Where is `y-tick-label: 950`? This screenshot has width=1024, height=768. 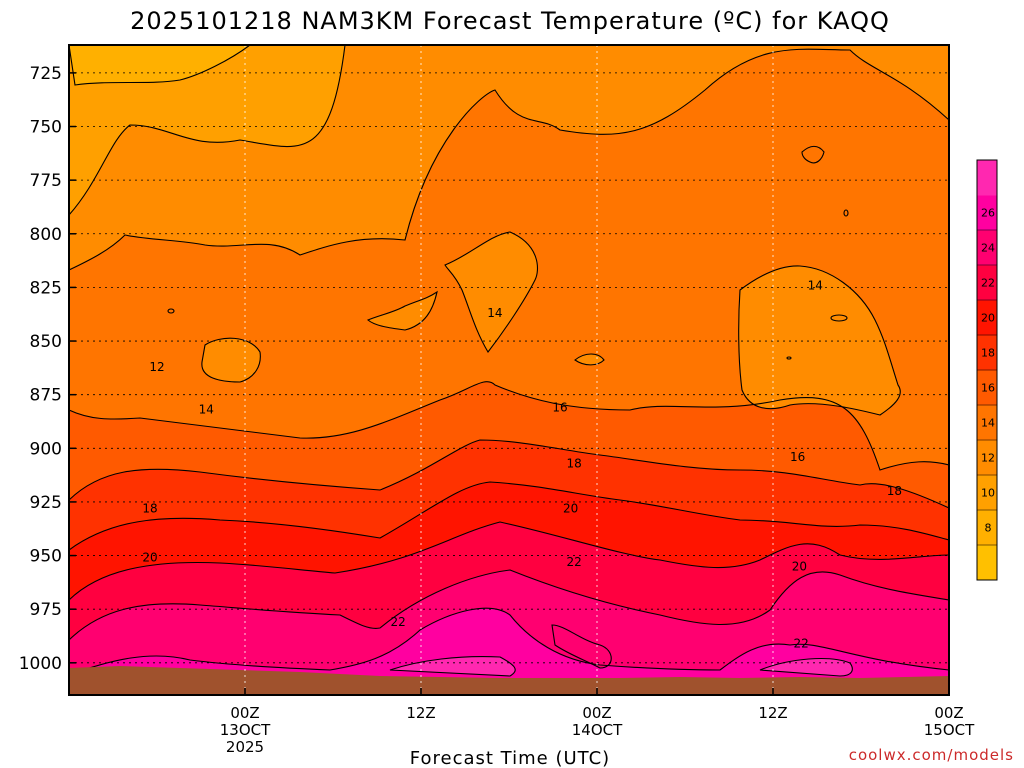 y-tick-label: 950 is located at coordinates (46, 557).